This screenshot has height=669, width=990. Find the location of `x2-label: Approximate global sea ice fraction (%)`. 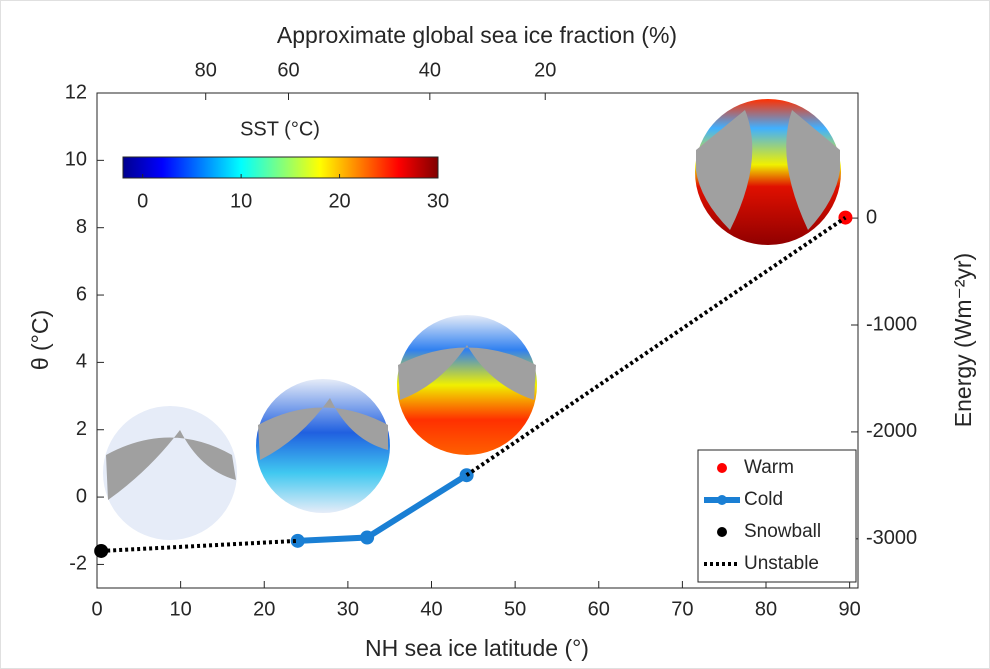

x2-label: Approximate global sea ice fraction (%) is located at coordinates (477, 35).